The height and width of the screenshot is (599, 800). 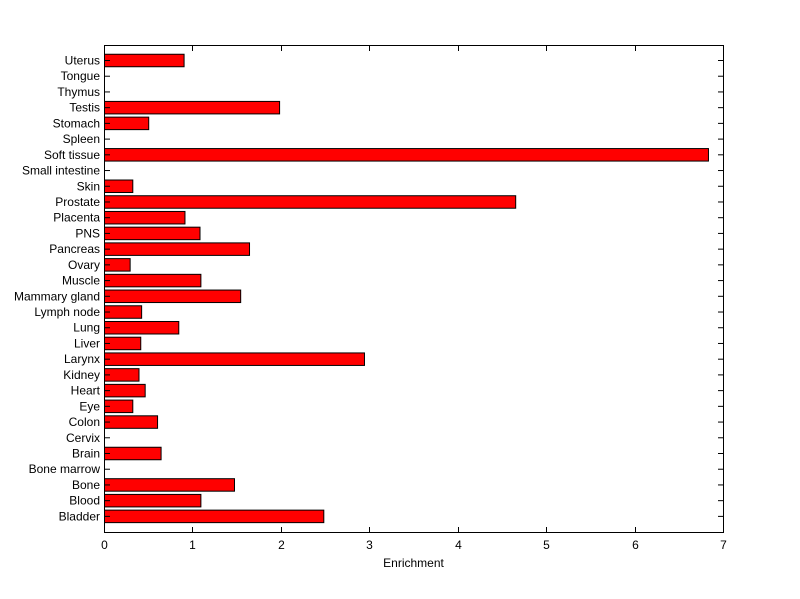 What do you see at coordinates (89, 406) in the screenshot?
I see `y-tick-label: Eye` at bounding box center [89, 406].